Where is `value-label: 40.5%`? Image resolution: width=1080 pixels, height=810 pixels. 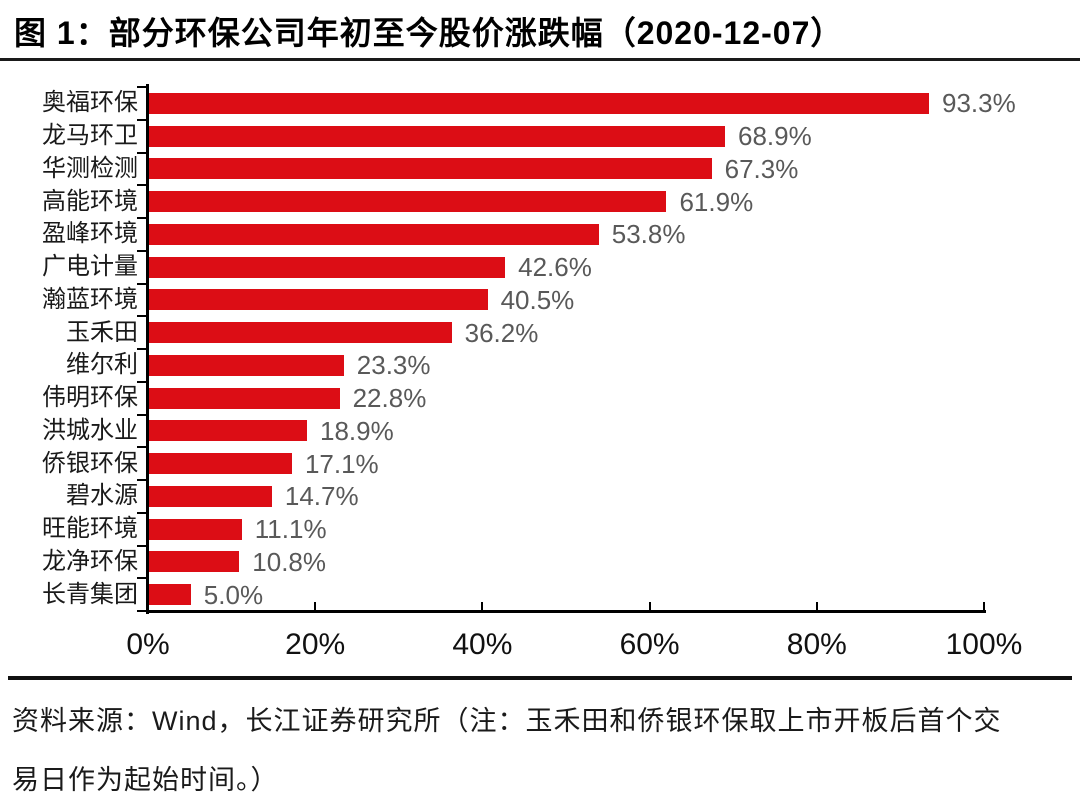
value-label: 40.5% is located at coordinates (537, 299).